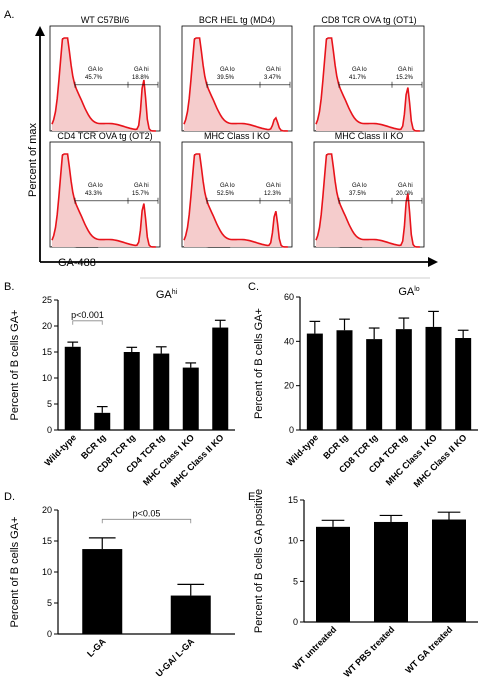 The image size is (500, 697). What do you see at coordinates (253, 287) in the screenshot?
I see `panel-label-c: C.` at bounding box center [253, 287].